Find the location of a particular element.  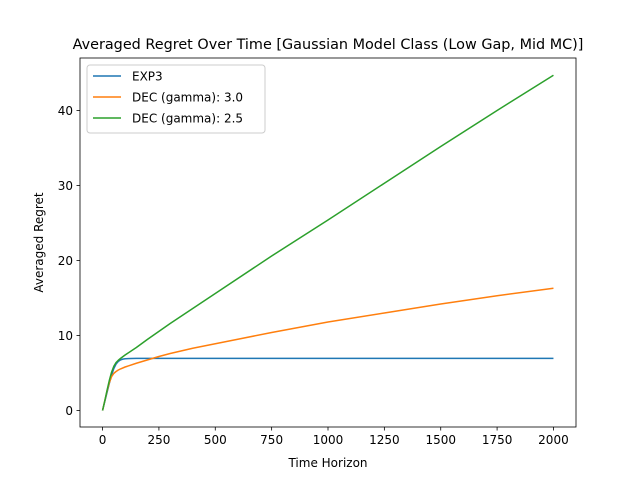

x-tick-label: 2000 is located at coordinates (553, 440).